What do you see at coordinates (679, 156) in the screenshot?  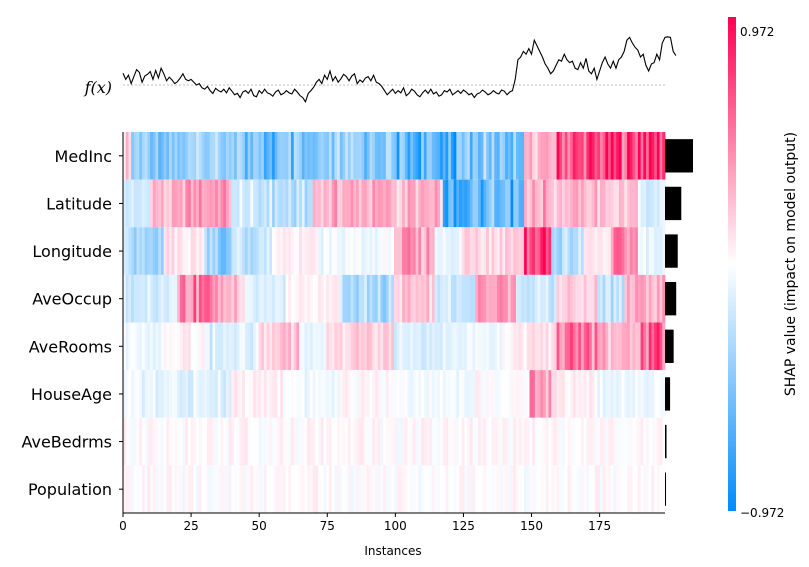 I see `importance-bar-medinc` at bounding box center [679, 156].